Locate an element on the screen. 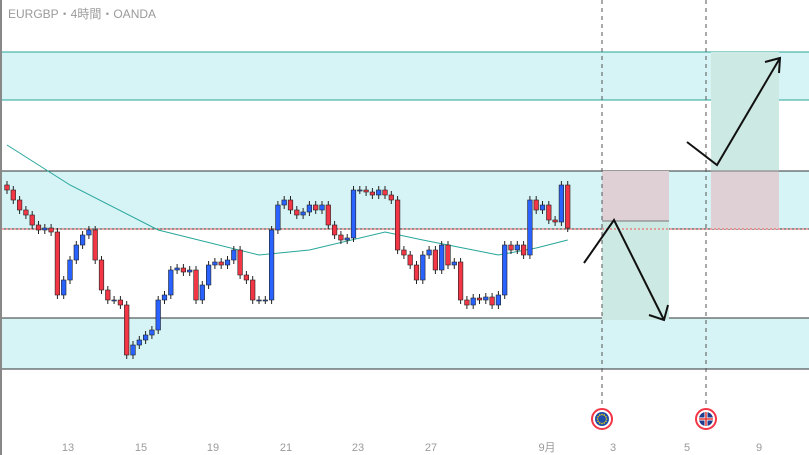 This screenshot has height=455, width=809. x-axis-label: 13 is located at coordinates (68, 448).